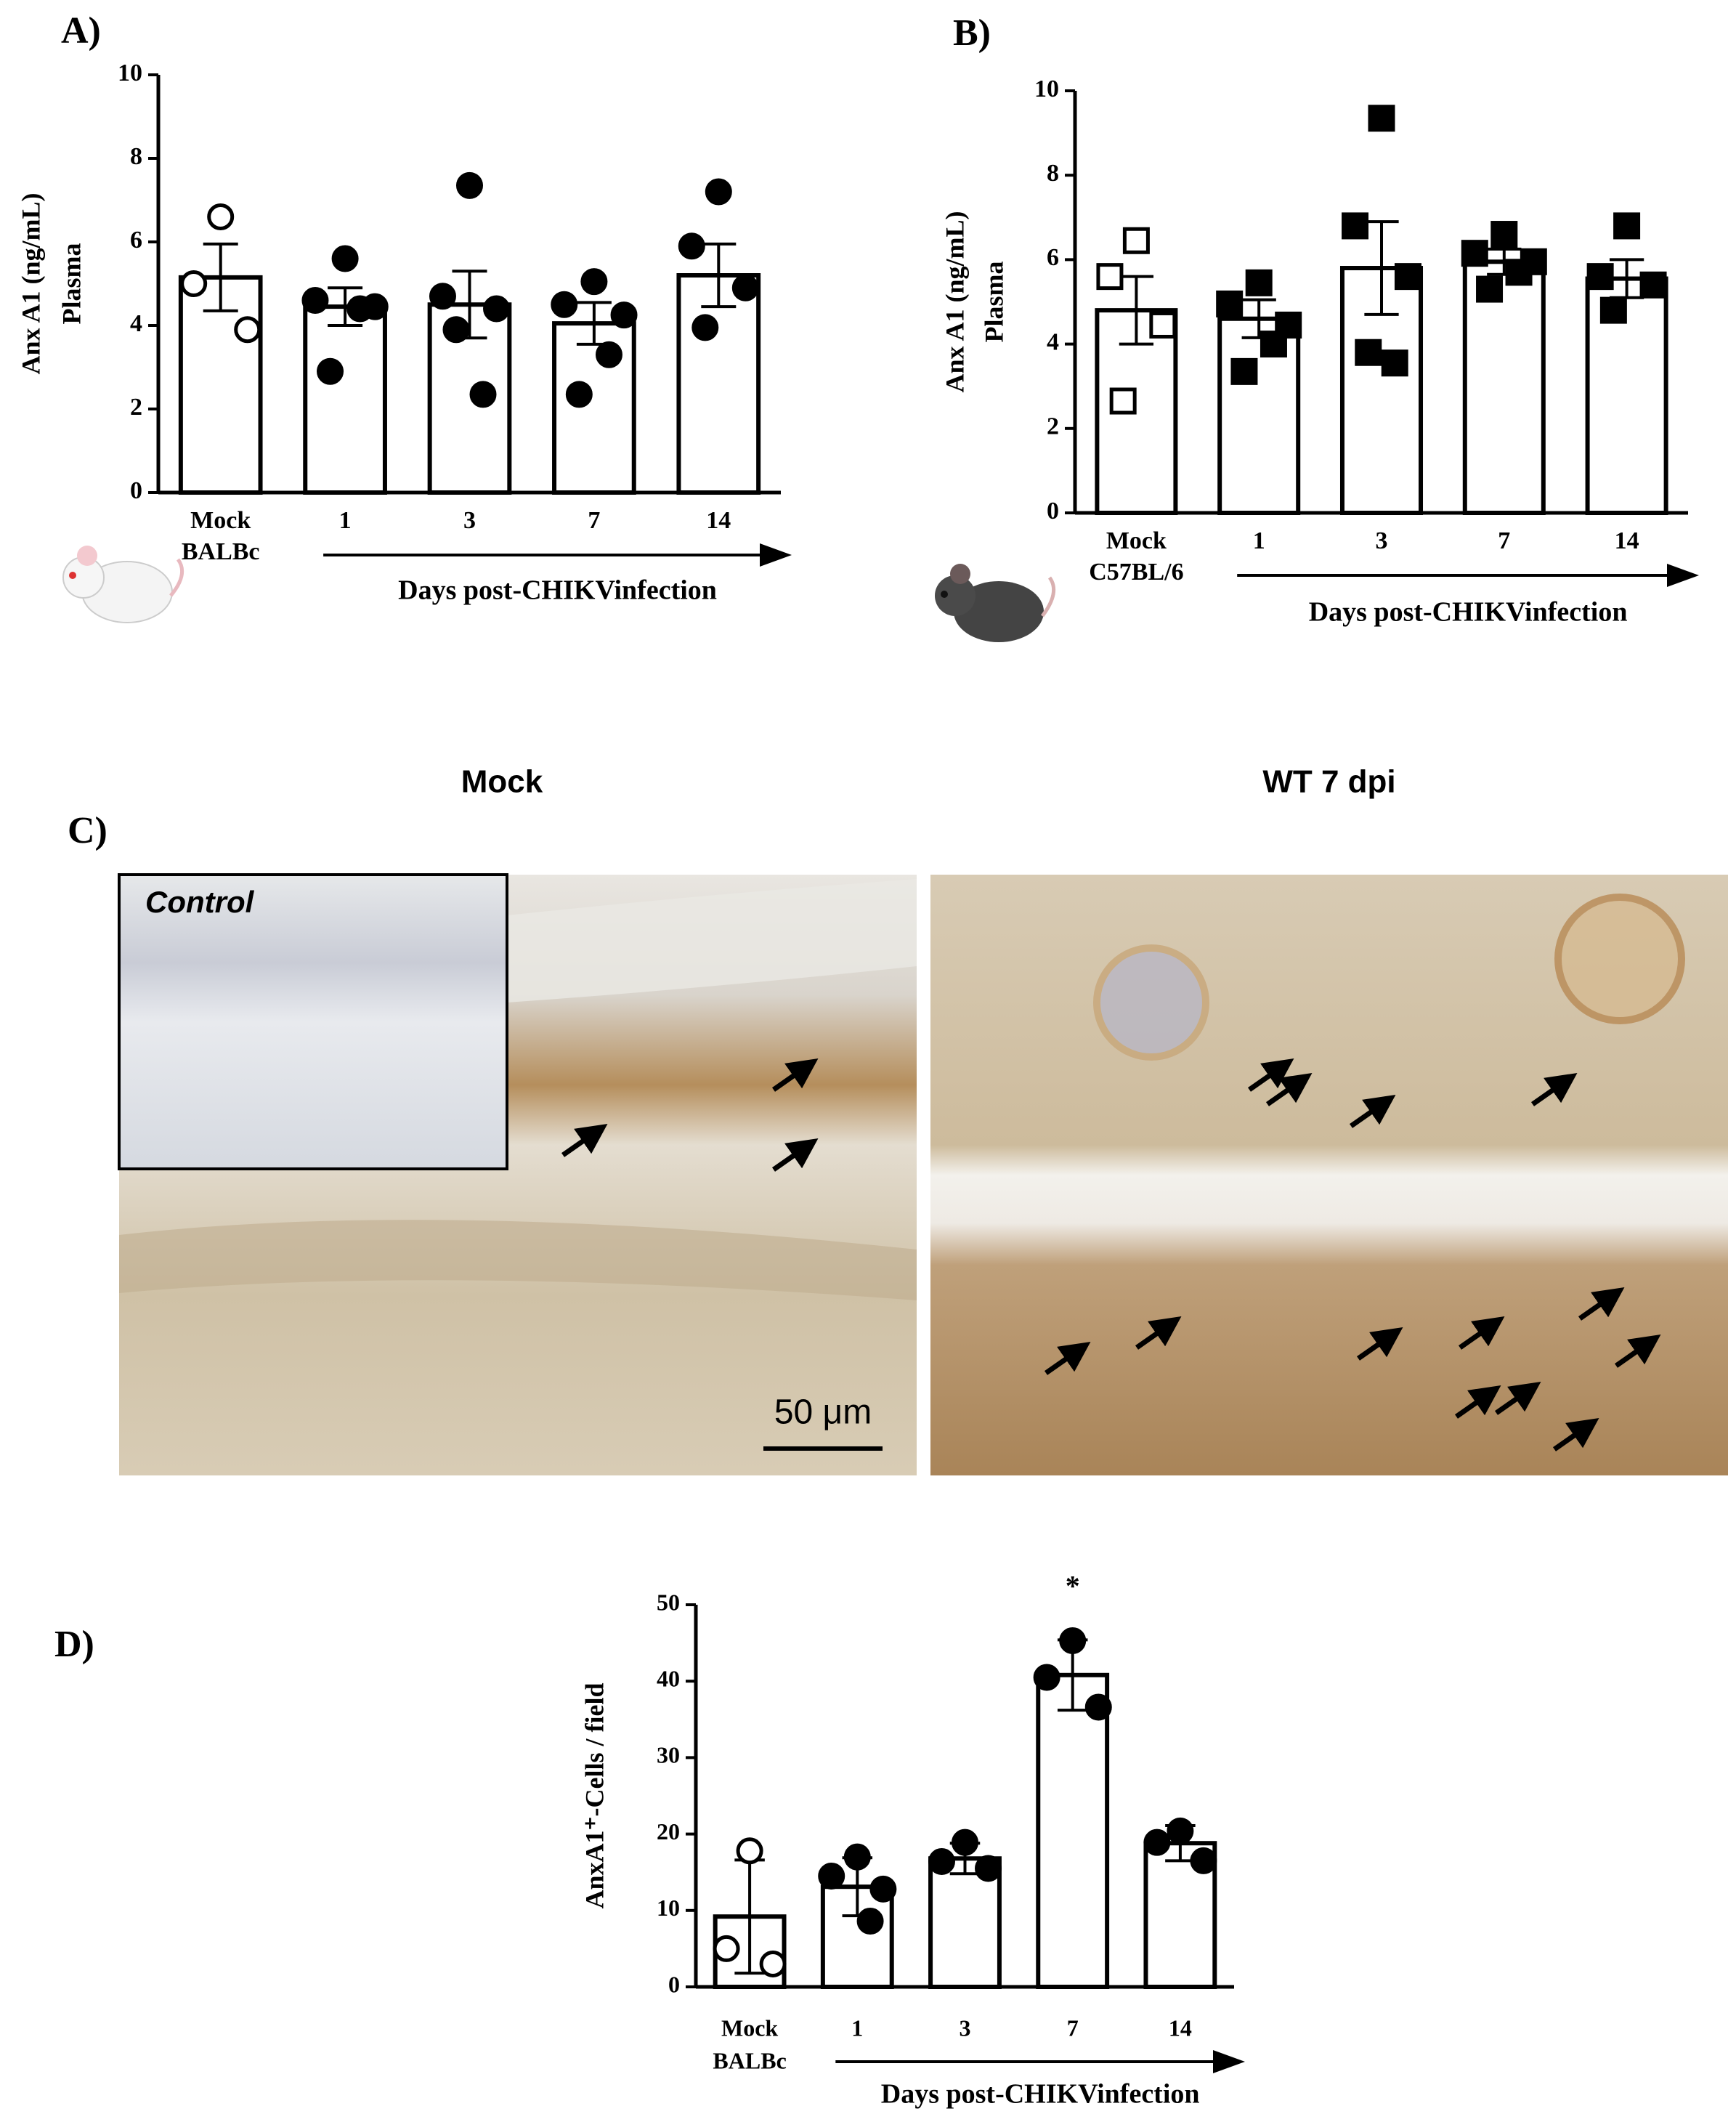  Describe the element at coordinates (1073, 1586) in the screenshot. I see `annotation: *` at that location.